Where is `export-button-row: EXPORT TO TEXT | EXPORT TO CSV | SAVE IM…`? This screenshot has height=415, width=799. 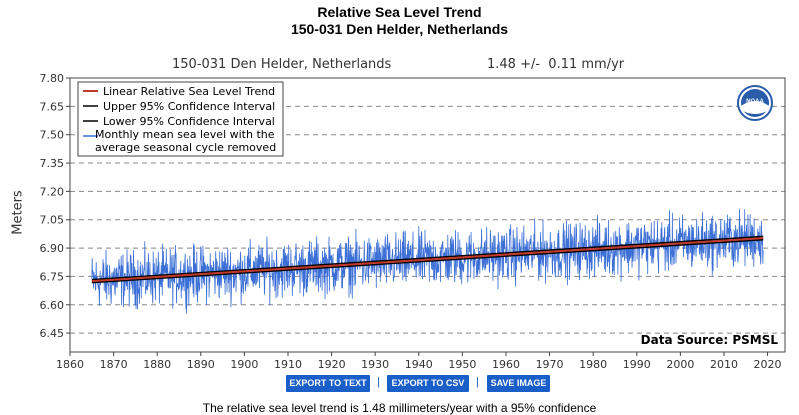 export-button-row: EXPORT TO TEXT | EXPORT TO CSV | SAVE IM… is located at coordinates (399, 384).